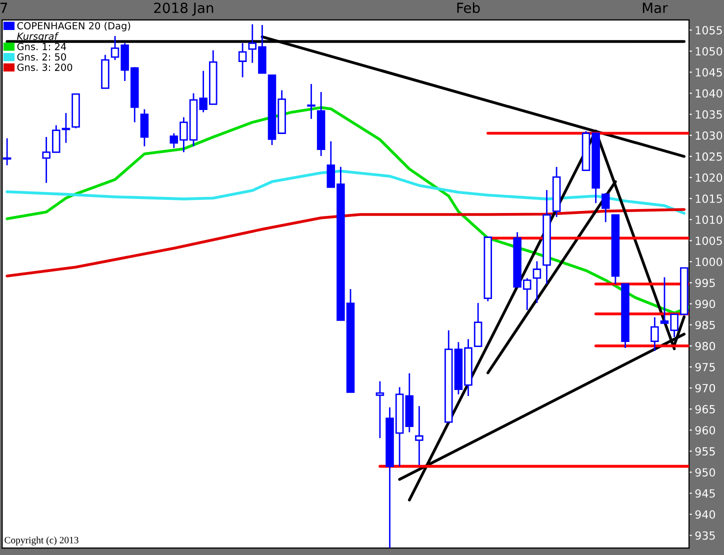 This screenshot has height=555, width=724. I want to click on y-tick-label: 1040, so click(709, 93).